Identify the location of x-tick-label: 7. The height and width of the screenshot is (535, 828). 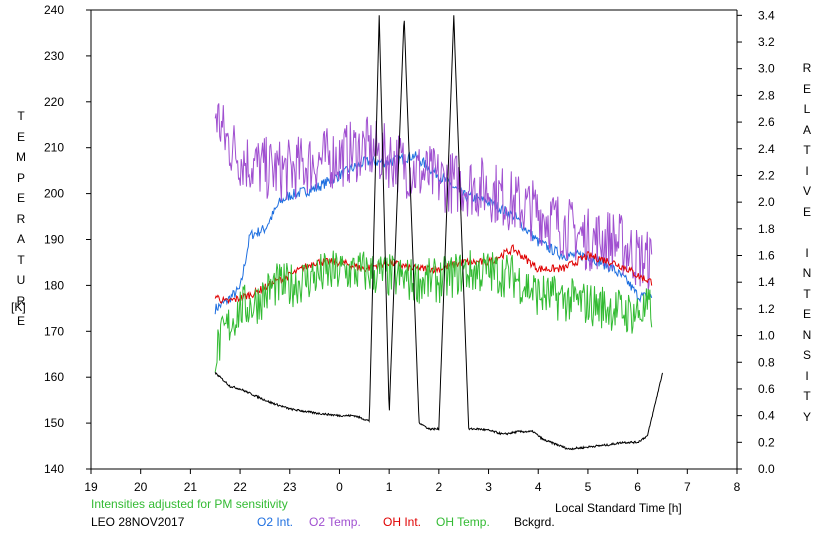
(687, 487).